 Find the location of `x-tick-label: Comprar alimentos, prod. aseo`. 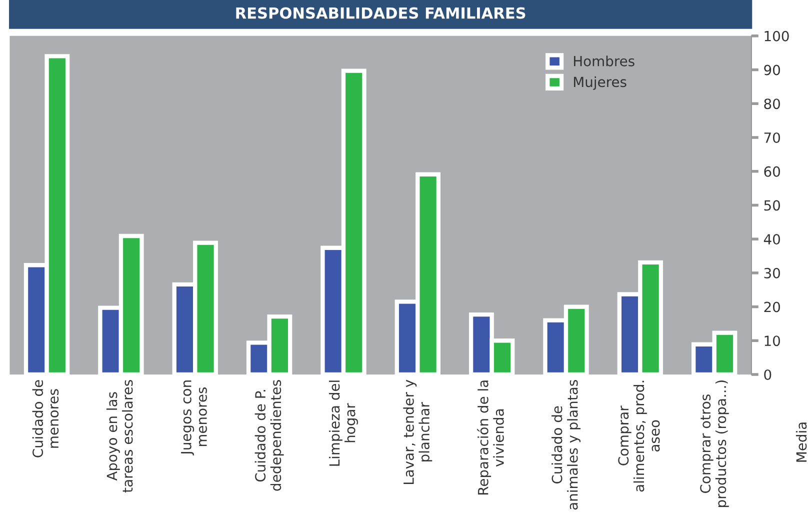

x-tick-label: Comprar alimentos, prod. aseo is located at coordinates (639, 436).